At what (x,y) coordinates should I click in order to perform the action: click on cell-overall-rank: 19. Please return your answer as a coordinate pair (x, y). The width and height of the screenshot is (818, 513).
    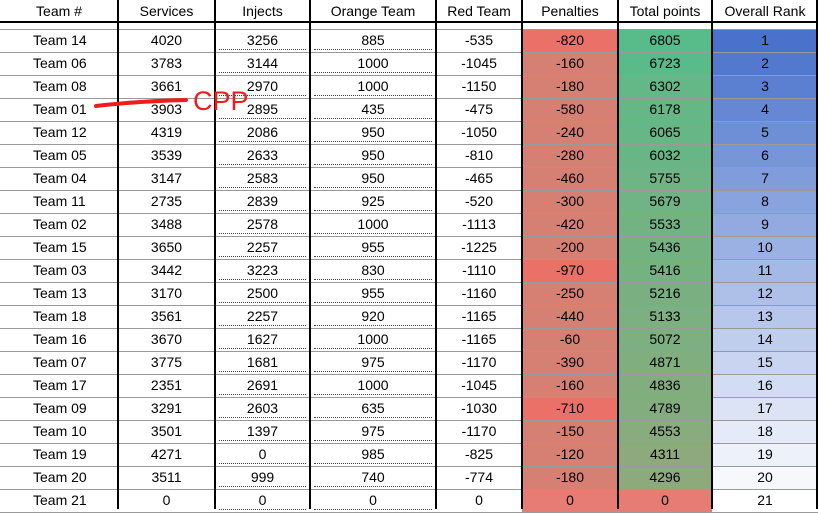
    Looking at the image, I should click on (765, 454).